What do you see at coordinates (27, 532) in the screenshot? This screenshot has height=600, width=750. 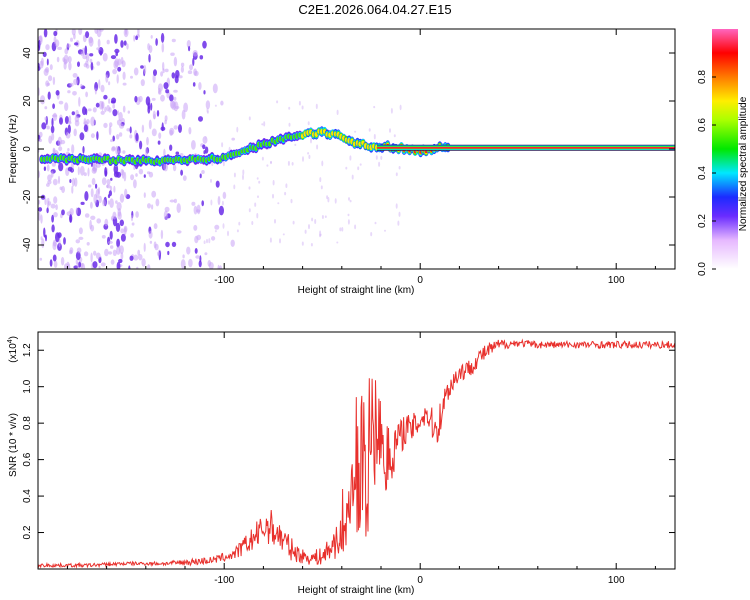 I see `y-tick-label: 0.2` at bounding box center [27, 532].